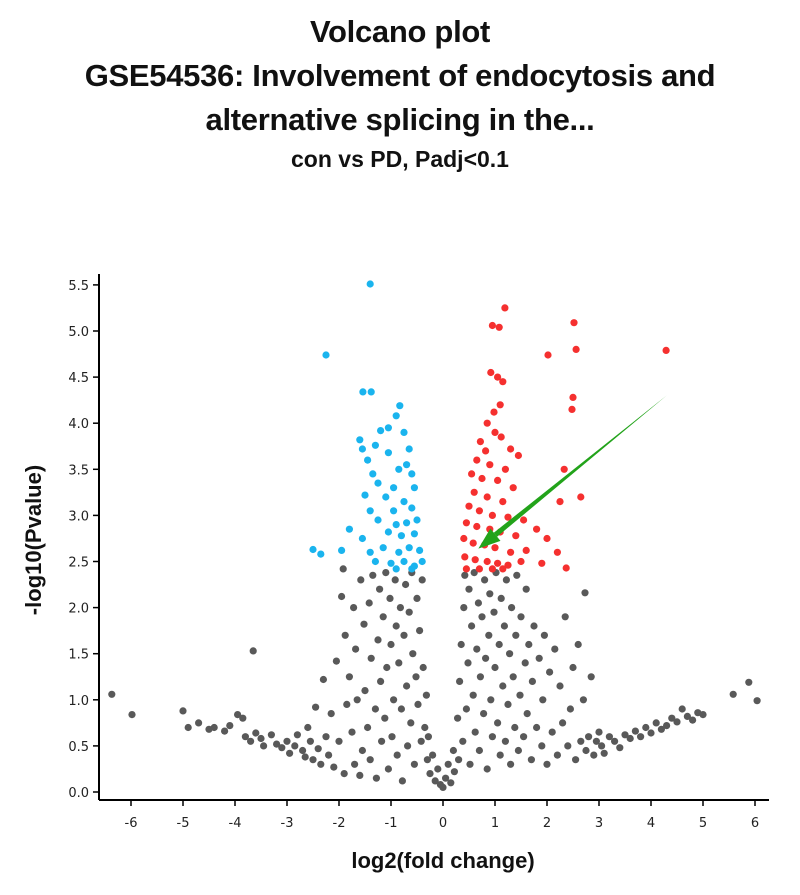 The width and height of the screenshot is (800, 895). I want to click on x-axis-title: log2(fold change), so click(442, 860).